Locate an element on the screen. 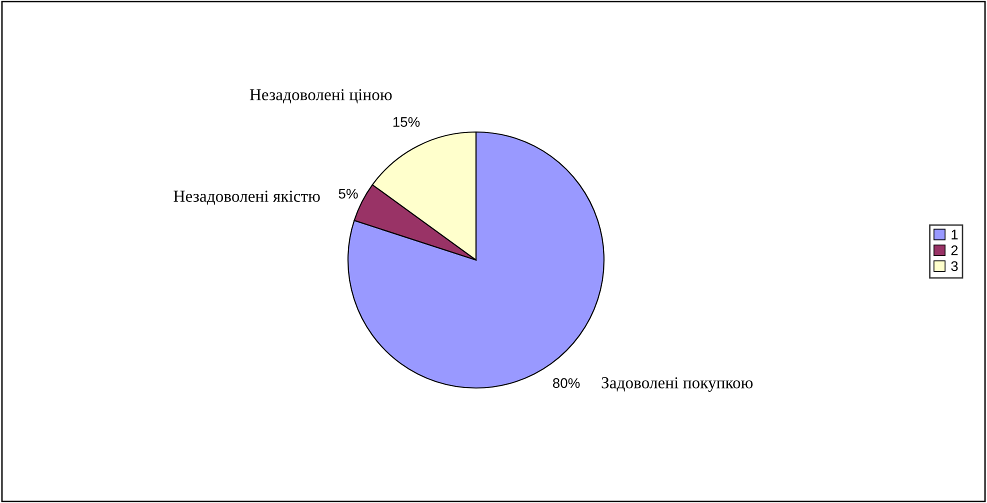 The image size is (987, 503). legend-label: 2 is located at coordinates (954, 250).